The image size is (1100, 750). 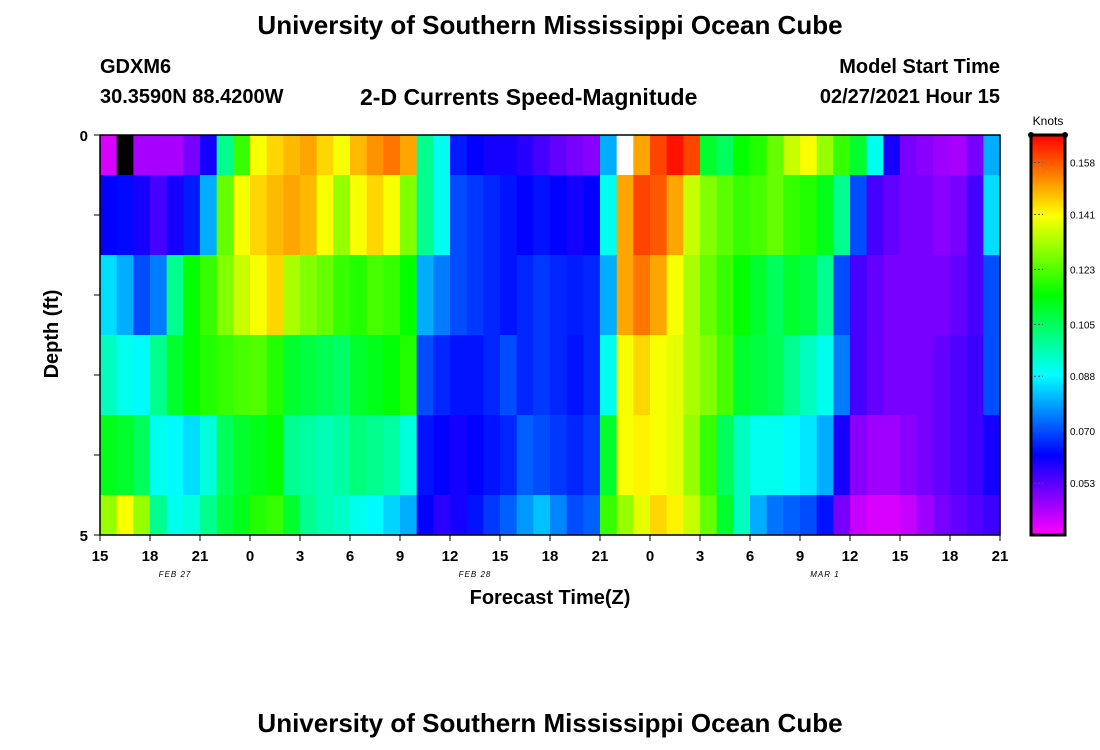 What do you see at coordinates (100, 556) in the screenshot?
I see `x-tick-label: 15` at bounding box center [100, 556].